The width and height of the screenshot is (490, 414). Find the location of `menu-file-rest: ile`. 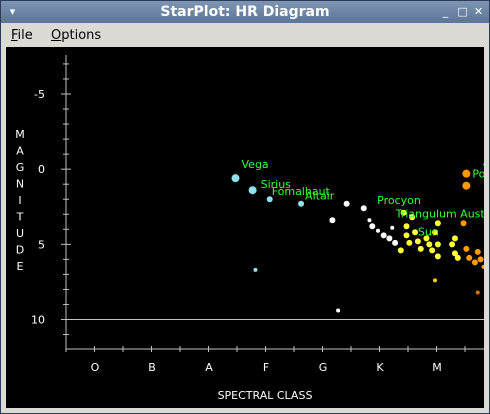

menu-file-rest: ile is located at coordinates (25, 35).